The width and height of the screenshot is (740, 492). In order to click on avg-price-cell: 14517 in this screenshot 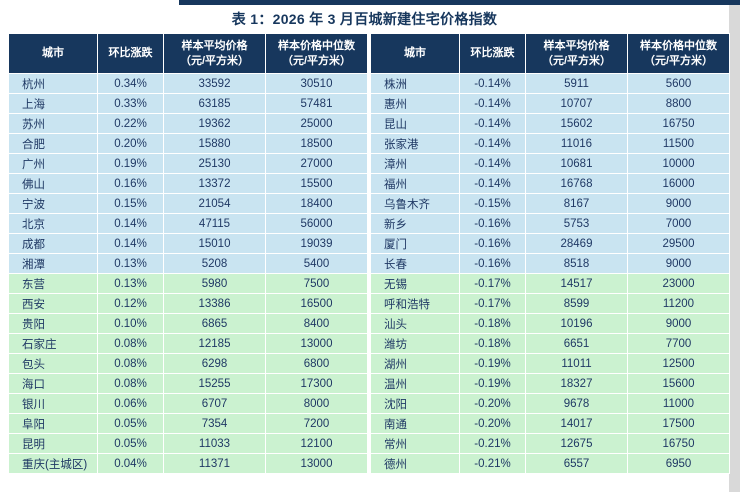, I will do `click(576, 283)`.